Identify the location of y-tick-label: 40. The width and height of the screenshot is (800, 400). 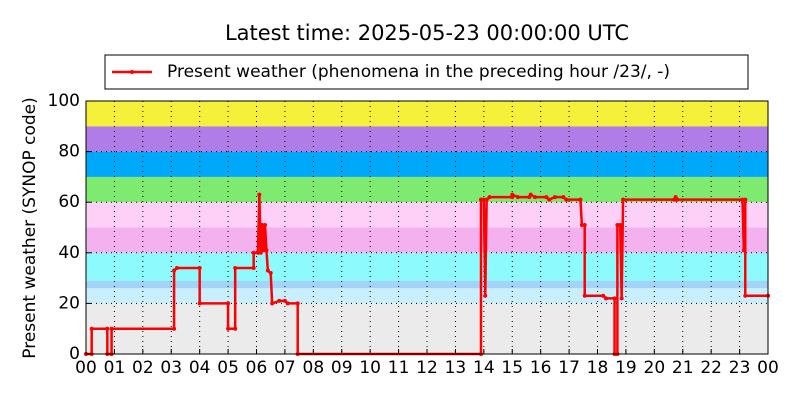
(69, 253).